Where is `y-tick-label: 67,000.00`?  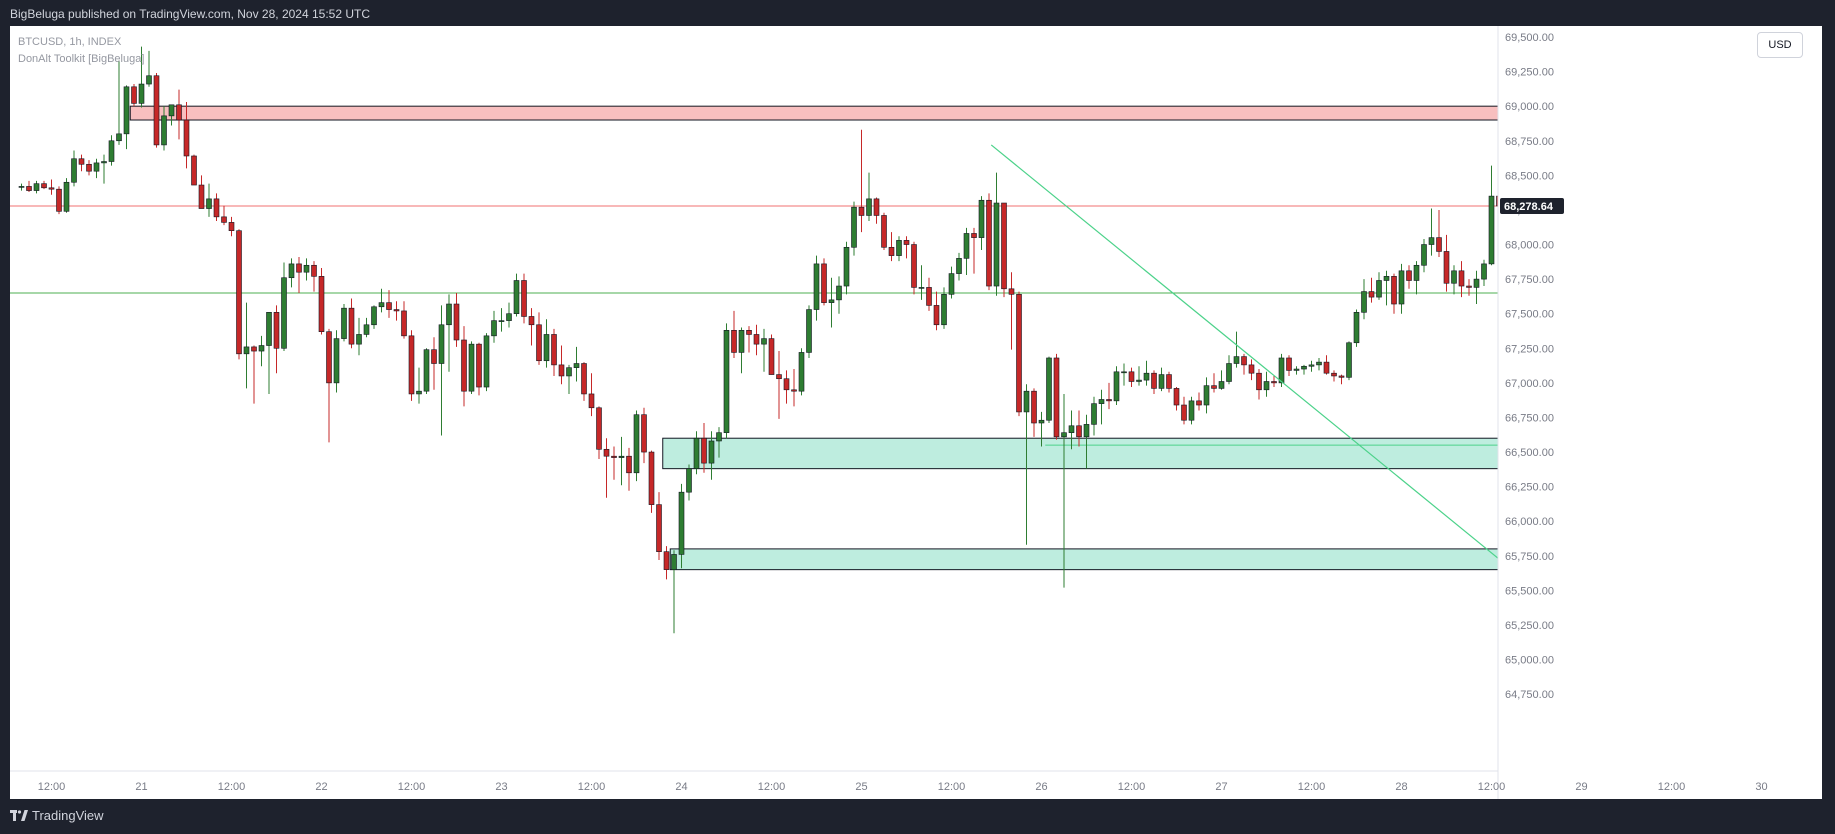 y-tick-label: 67,000.00 is located at coordinates (1529, 384).